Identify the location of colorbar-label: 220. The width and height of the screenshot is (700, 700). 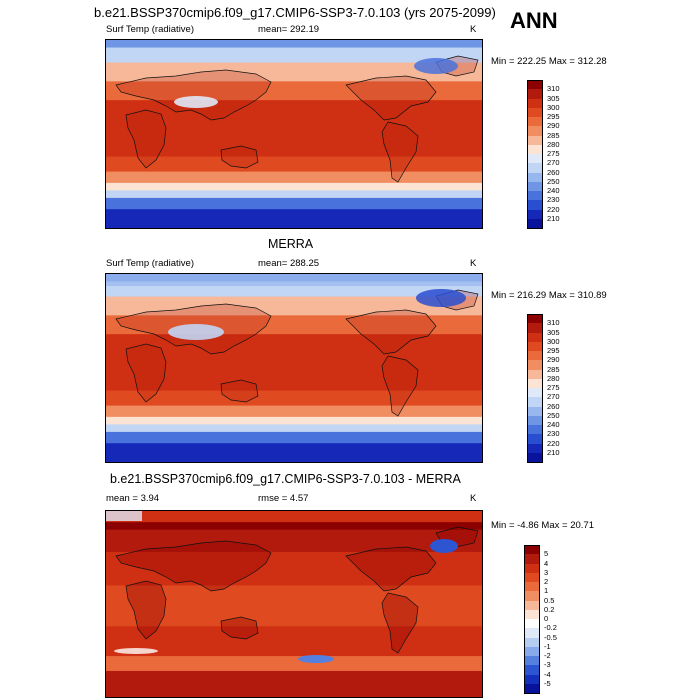
(553, 443).